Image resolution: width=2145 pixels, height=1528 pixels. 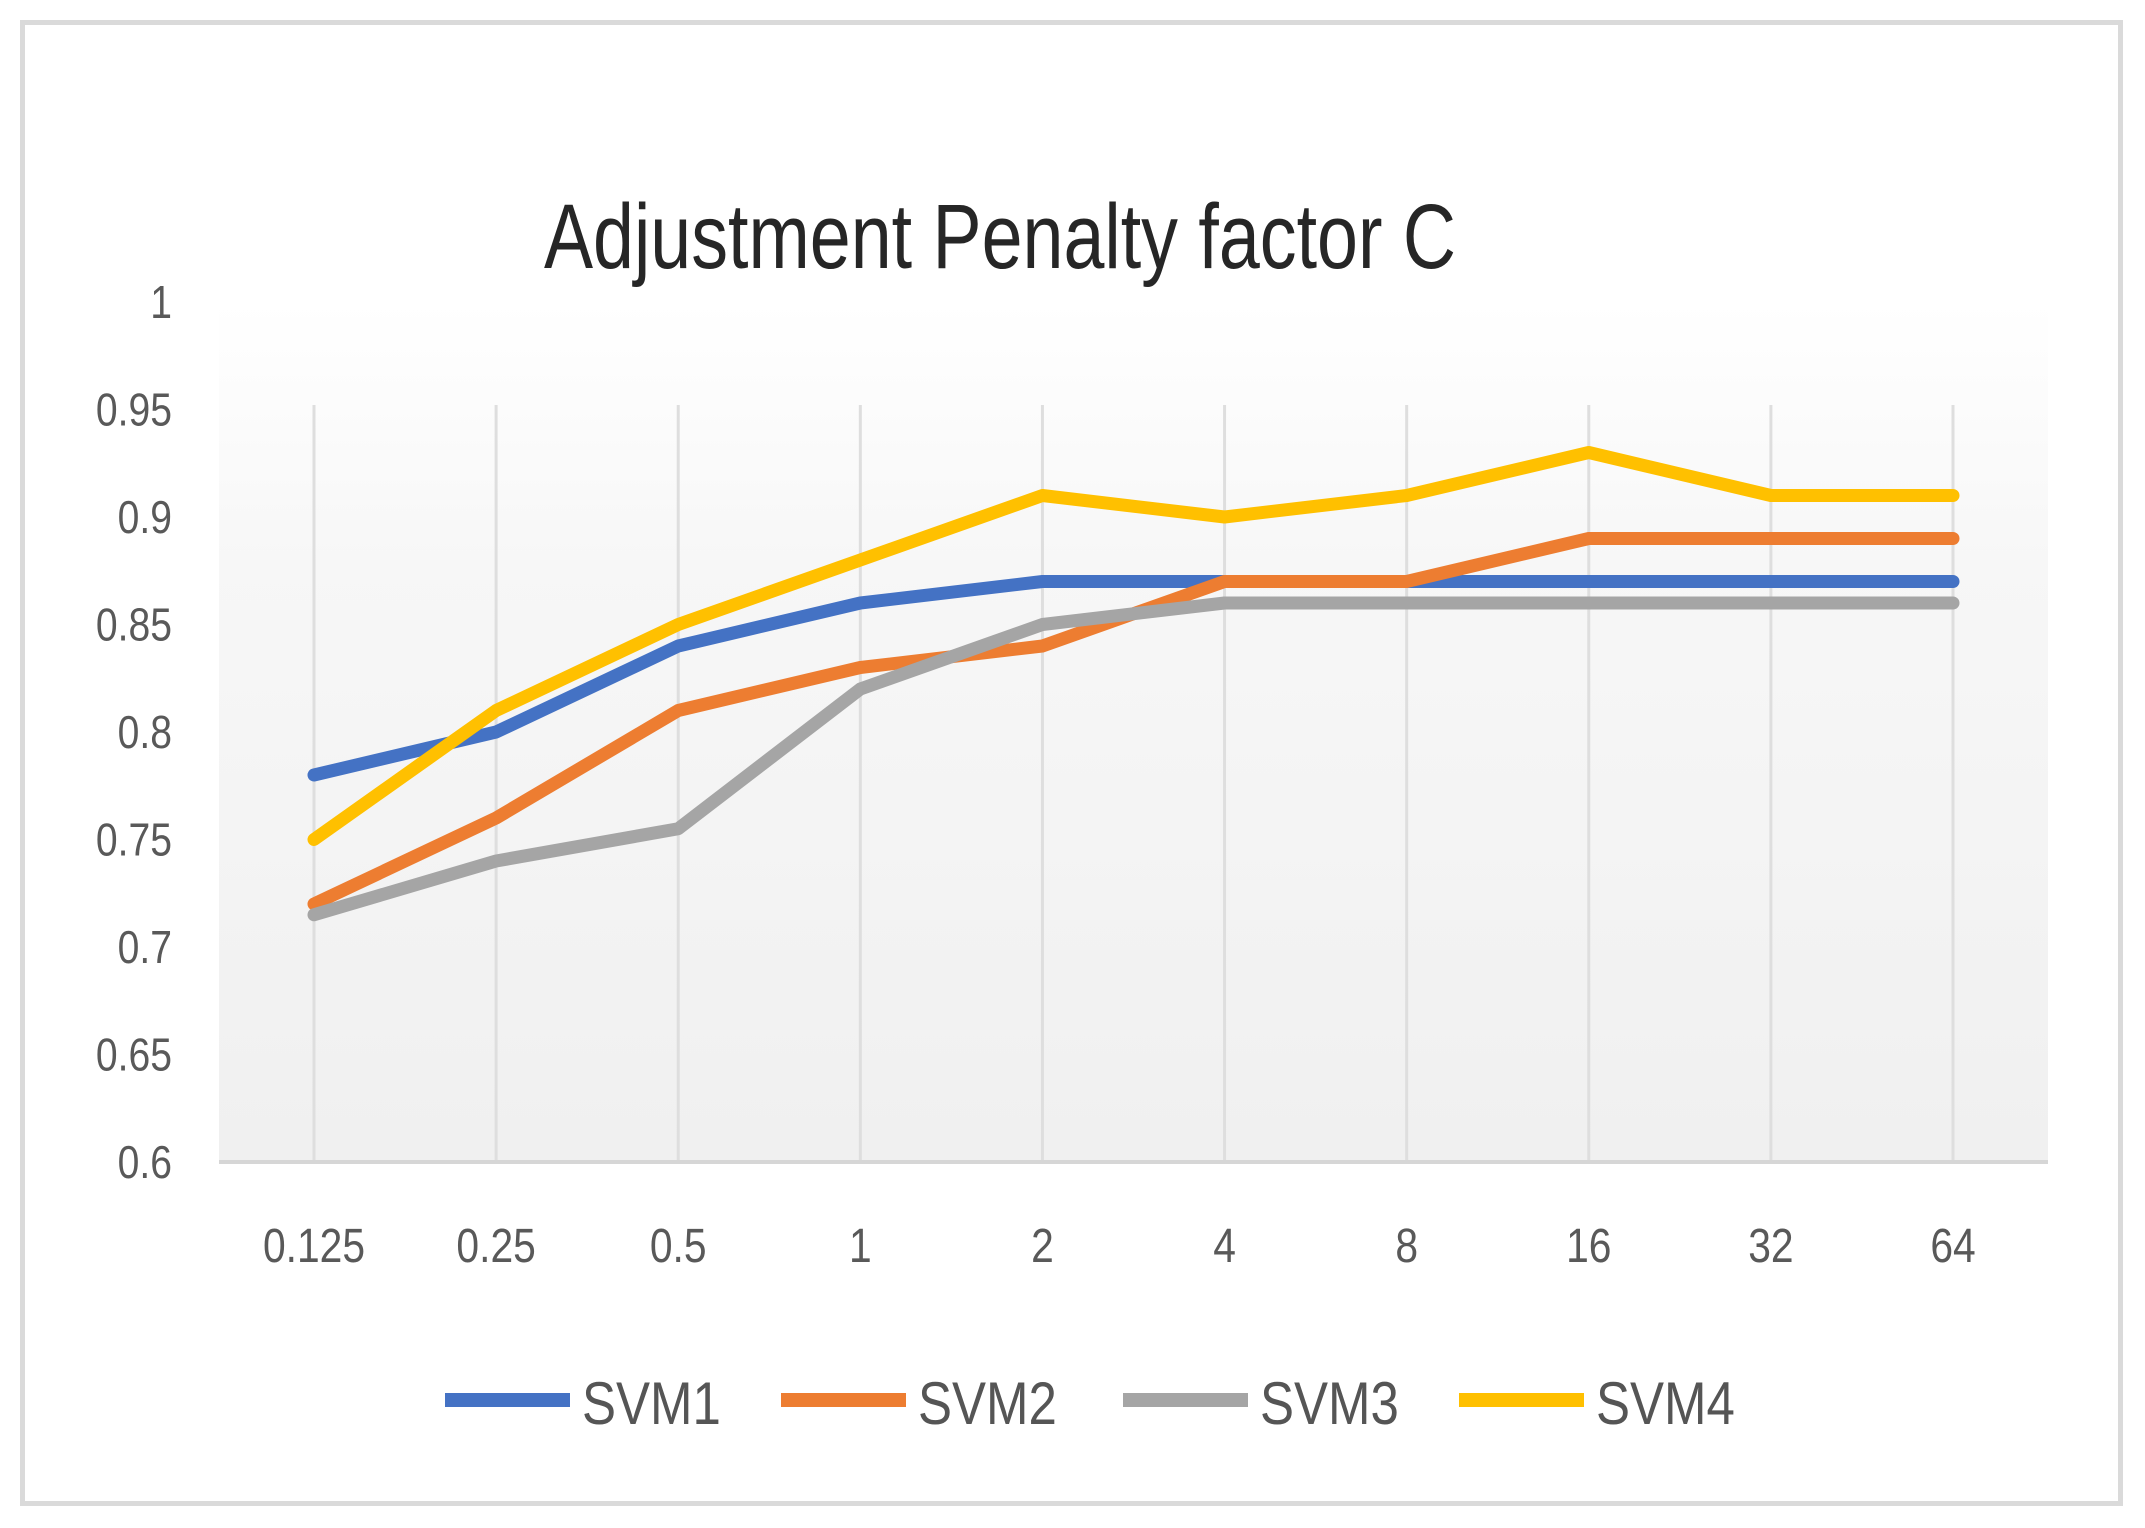 I want to click on series-line-SVM1, so click(x=1133, y=678).